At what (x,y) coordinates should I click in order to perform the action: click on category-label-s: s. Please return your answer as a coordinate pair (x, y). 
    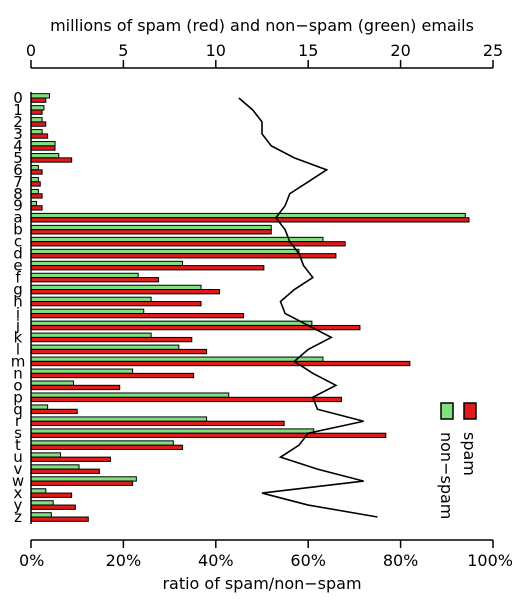
    Looking at the image, I should click on (18, 433).